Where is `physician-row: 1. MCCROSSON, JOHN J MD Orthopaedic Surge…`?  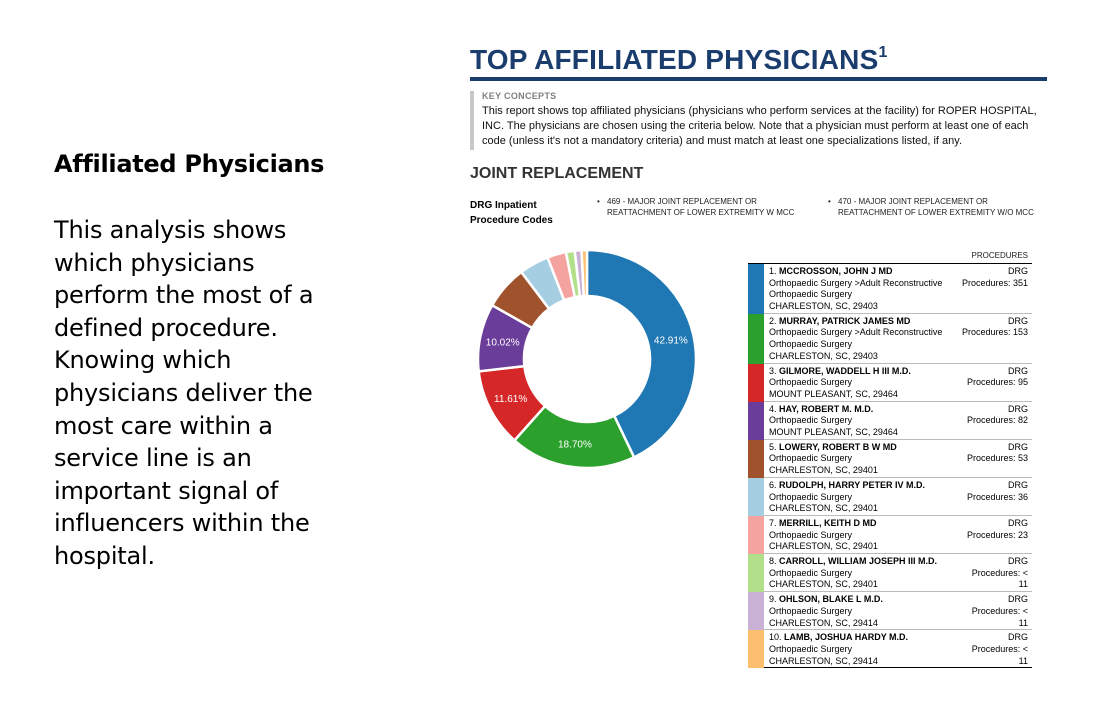 physician-row: 1. MCCROSSON, JOHN J MD Orthopaedic Surge… is located at coordinates (890, 289).